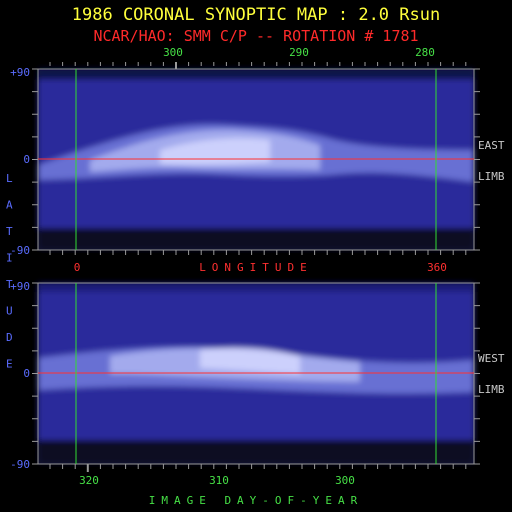 This screenshot has height=512, width=512. What do you see at coordinates (491, 358) in the screenshot?
I see `west-label: WEST` at bounding box center [491, 358].